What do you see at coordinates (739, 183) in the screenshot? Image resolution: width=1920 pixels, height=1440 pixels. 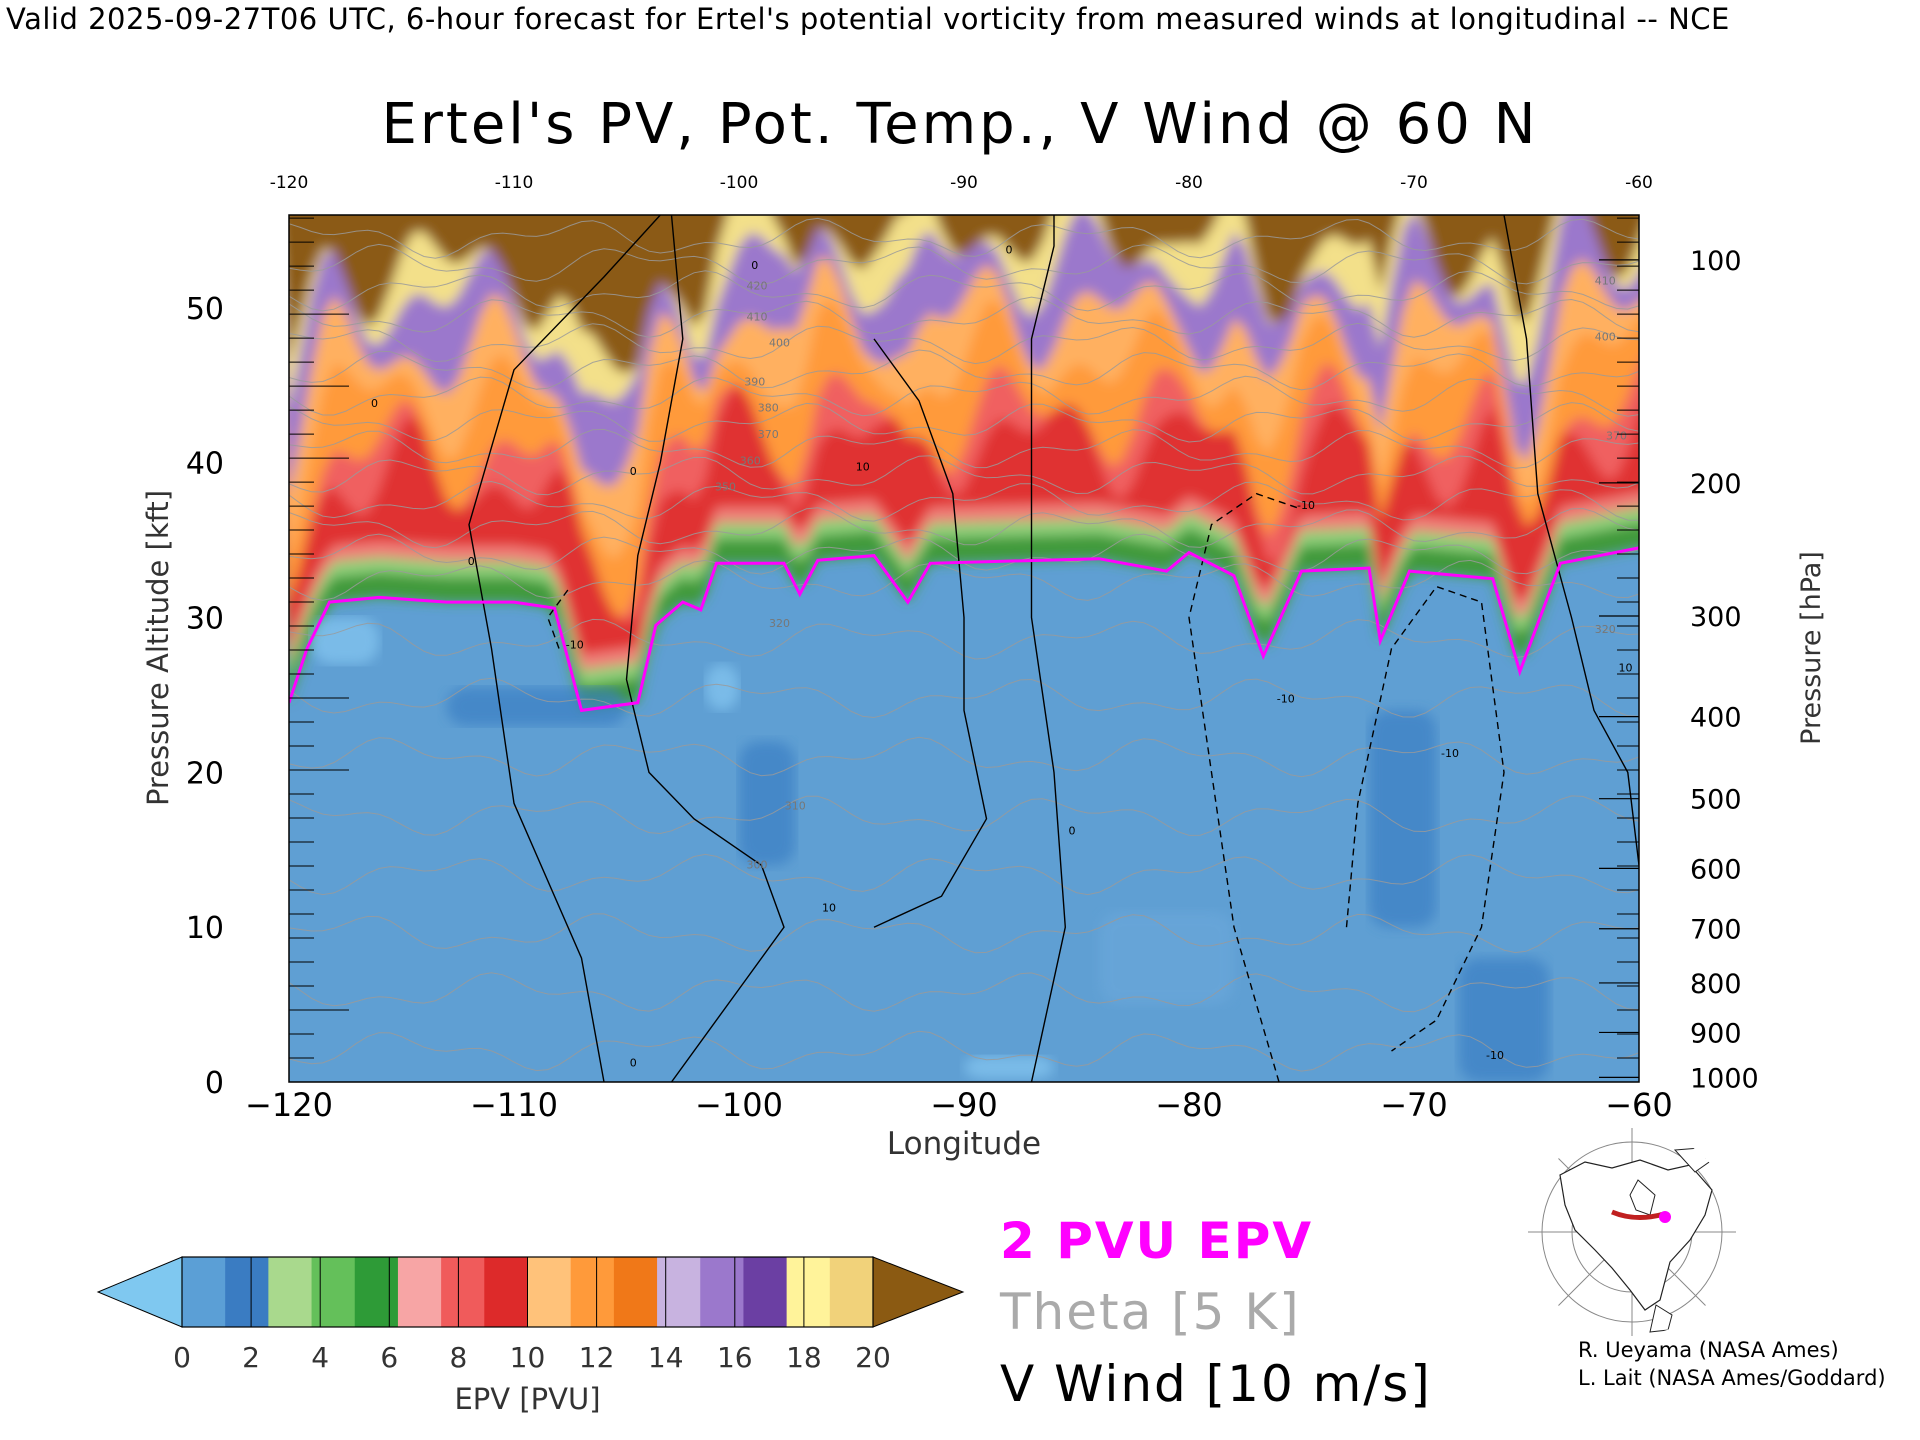 I see `x-top-tick-label: -100` at bounding box center [739, 183].